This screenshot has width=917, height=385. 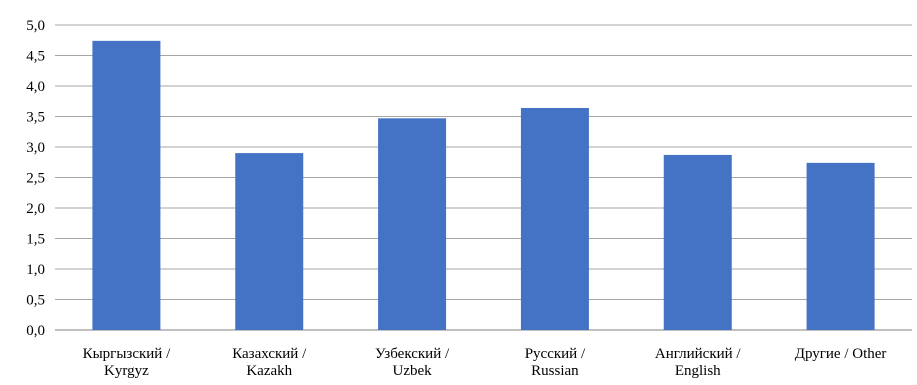 What do you see at coordinates (35, 240) in the screenshot?
I see `y-tick-label: 1,5` at bounding box center [35, 240].